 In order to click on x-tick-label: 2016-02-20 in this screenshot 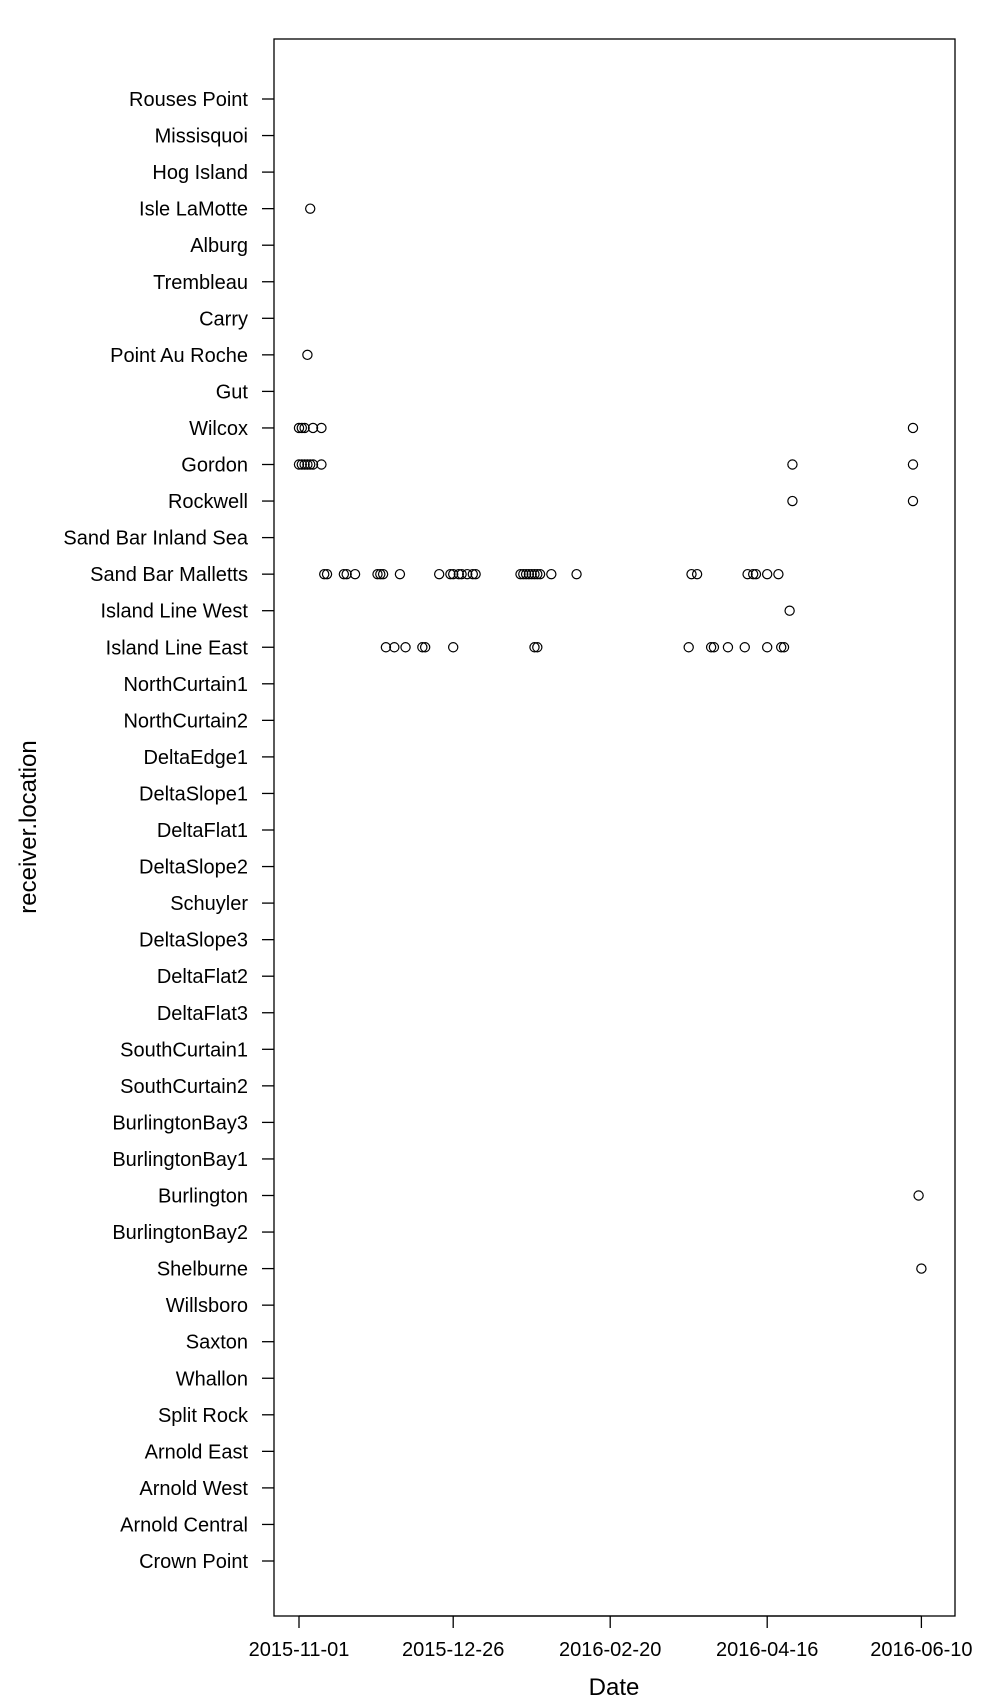, I will do `click(610, 1650)`.